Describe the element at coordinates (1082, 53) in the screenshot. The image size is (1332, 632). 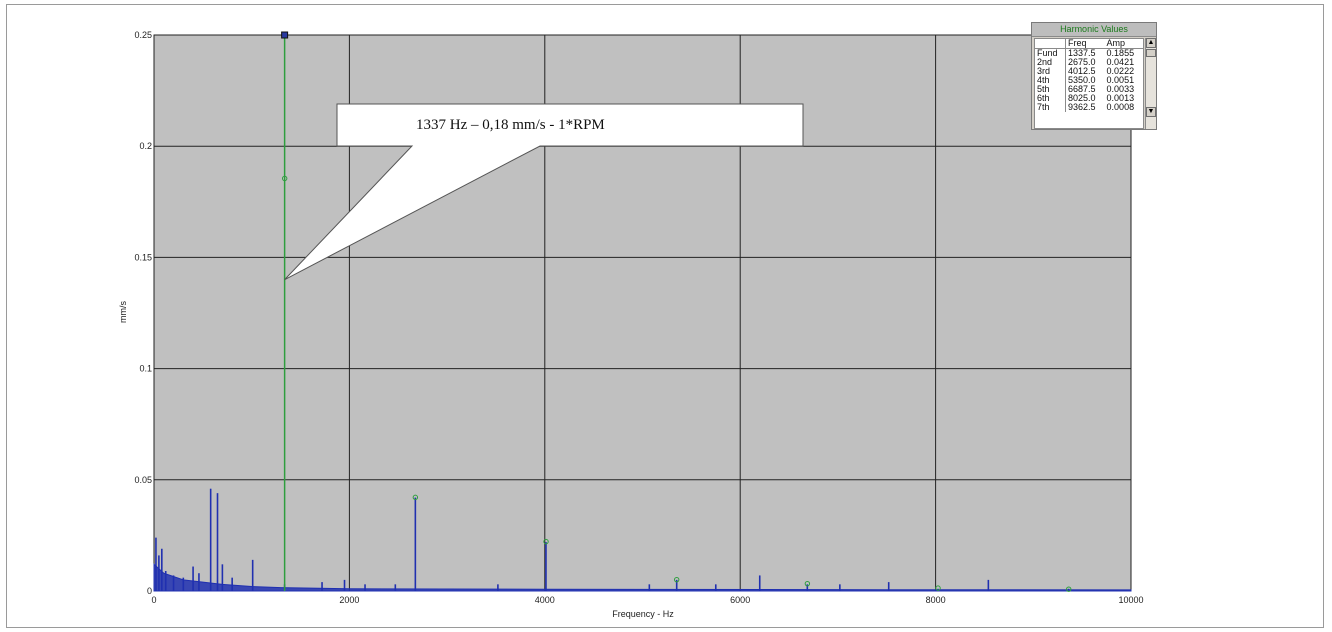
I see `harmonic-freq: 1337.5` at that location.